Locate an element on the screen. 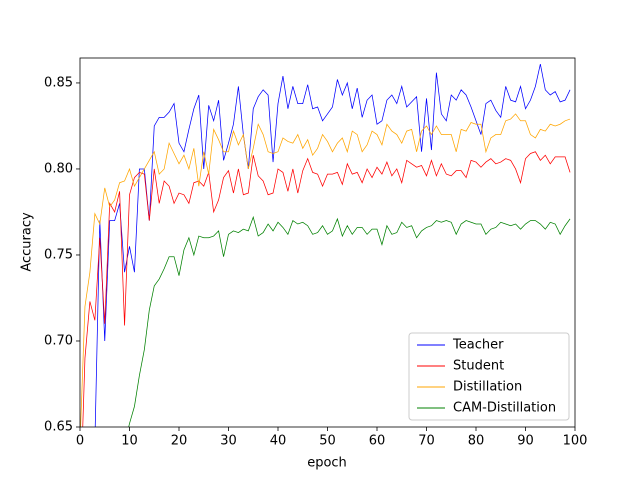  y-axis-label: Accuracy is located at coordinates (27, 242).